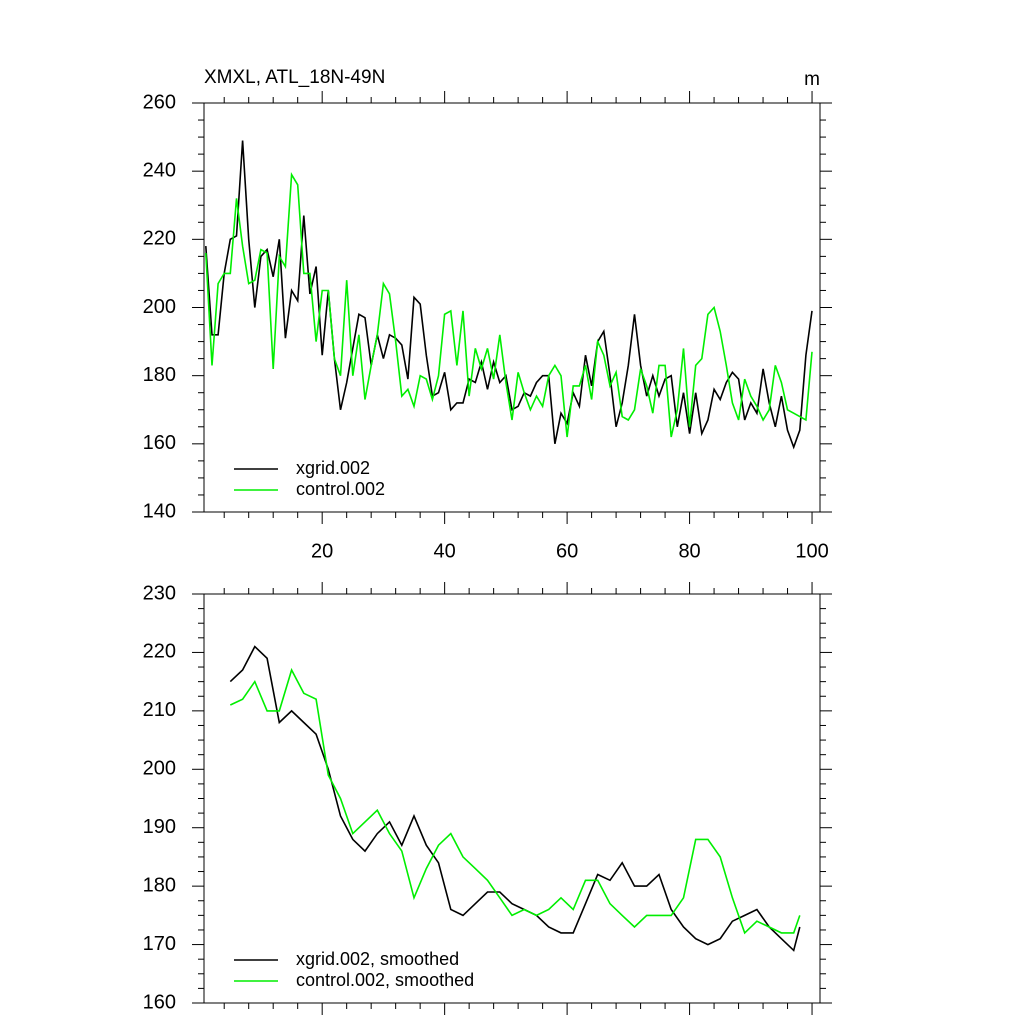  Describe the element at coordinates (159, 511) in the screenshot. I see `y-tick-label: 140` at that location.